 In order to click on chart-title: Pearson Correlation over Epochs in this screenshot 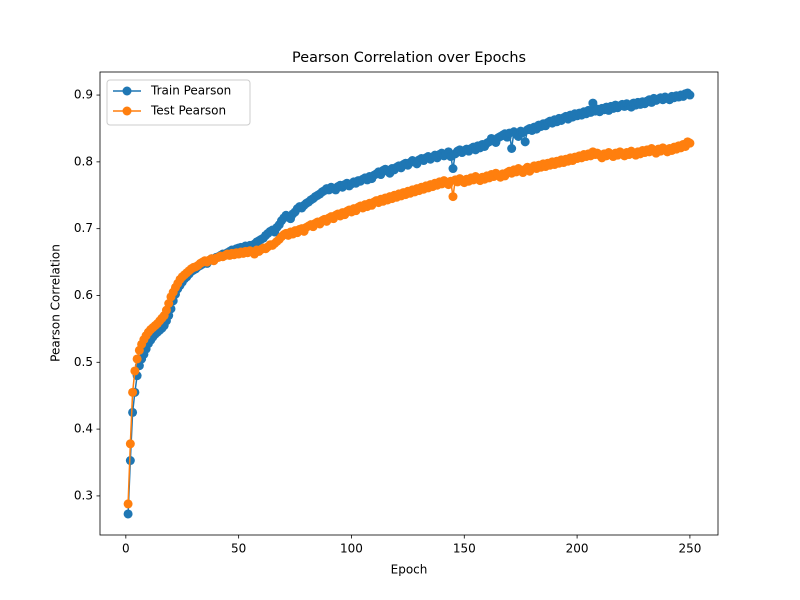, I will do `click(409, 58)`.